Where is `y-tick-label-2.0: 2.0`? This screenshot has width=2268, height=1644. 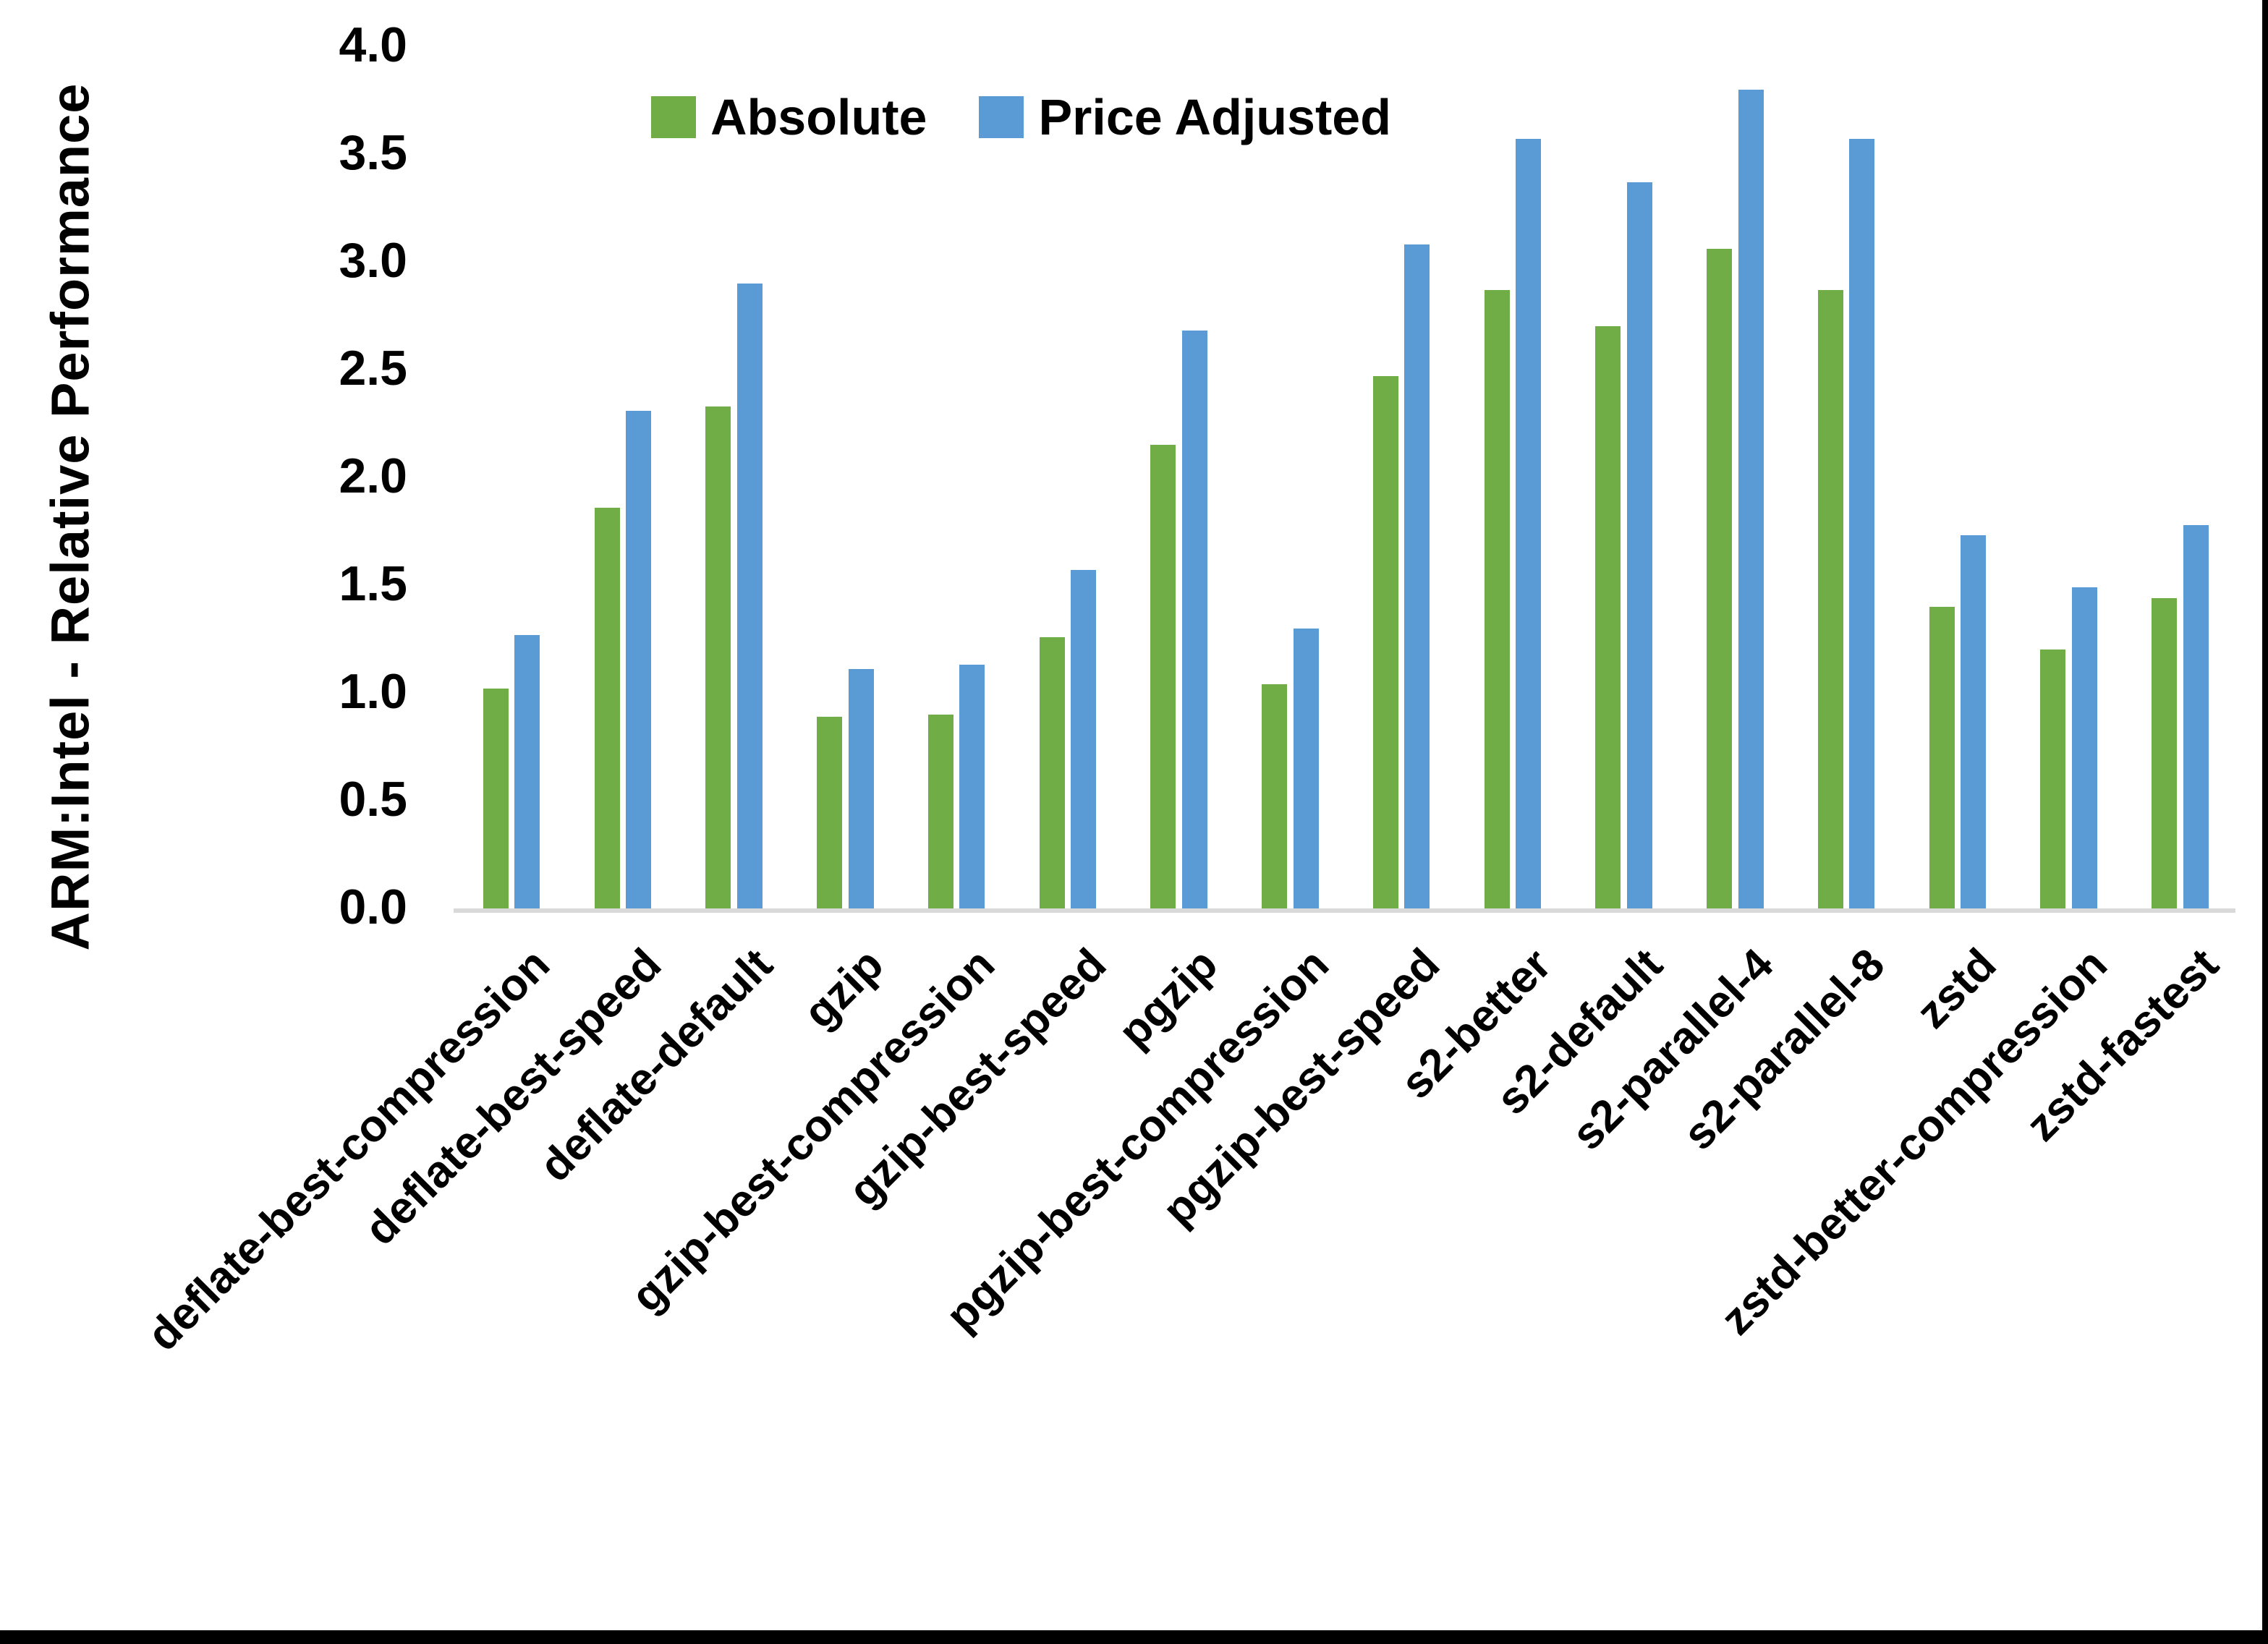
y-tick-label-2.0: 2.0 is located at coordinates (373, 476).